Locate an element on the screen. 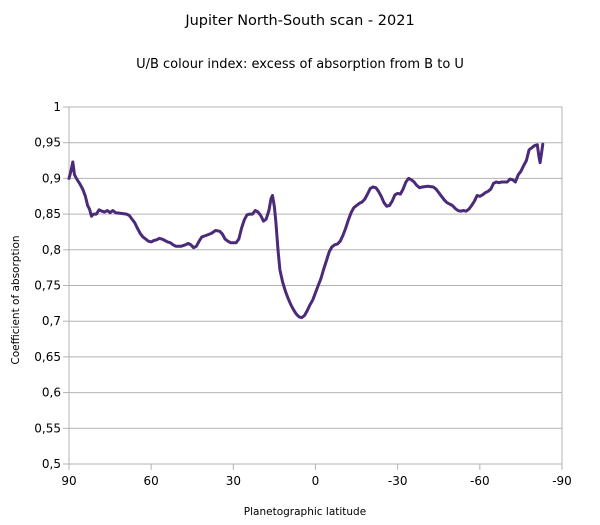  y-axis-label: Coefficient of absorption is located at coordinates (16, 299).